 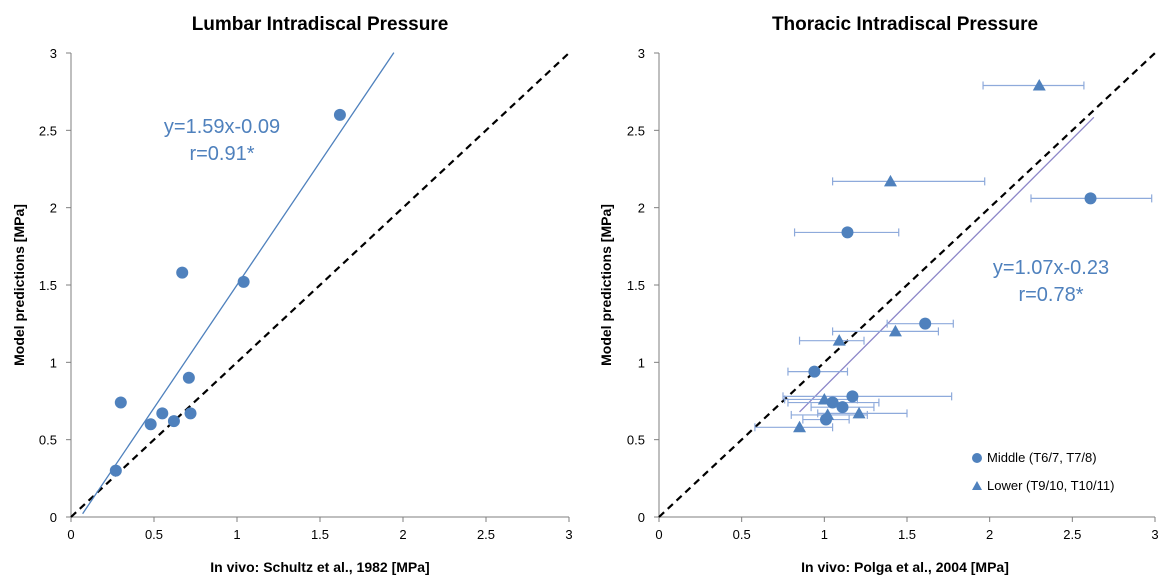 What do you see at coordinates (1050, 485) in the screenshot?
I see `legend-entry-lower: Lower (T9/10, T10/11)` at bounding box center [1050, 485].